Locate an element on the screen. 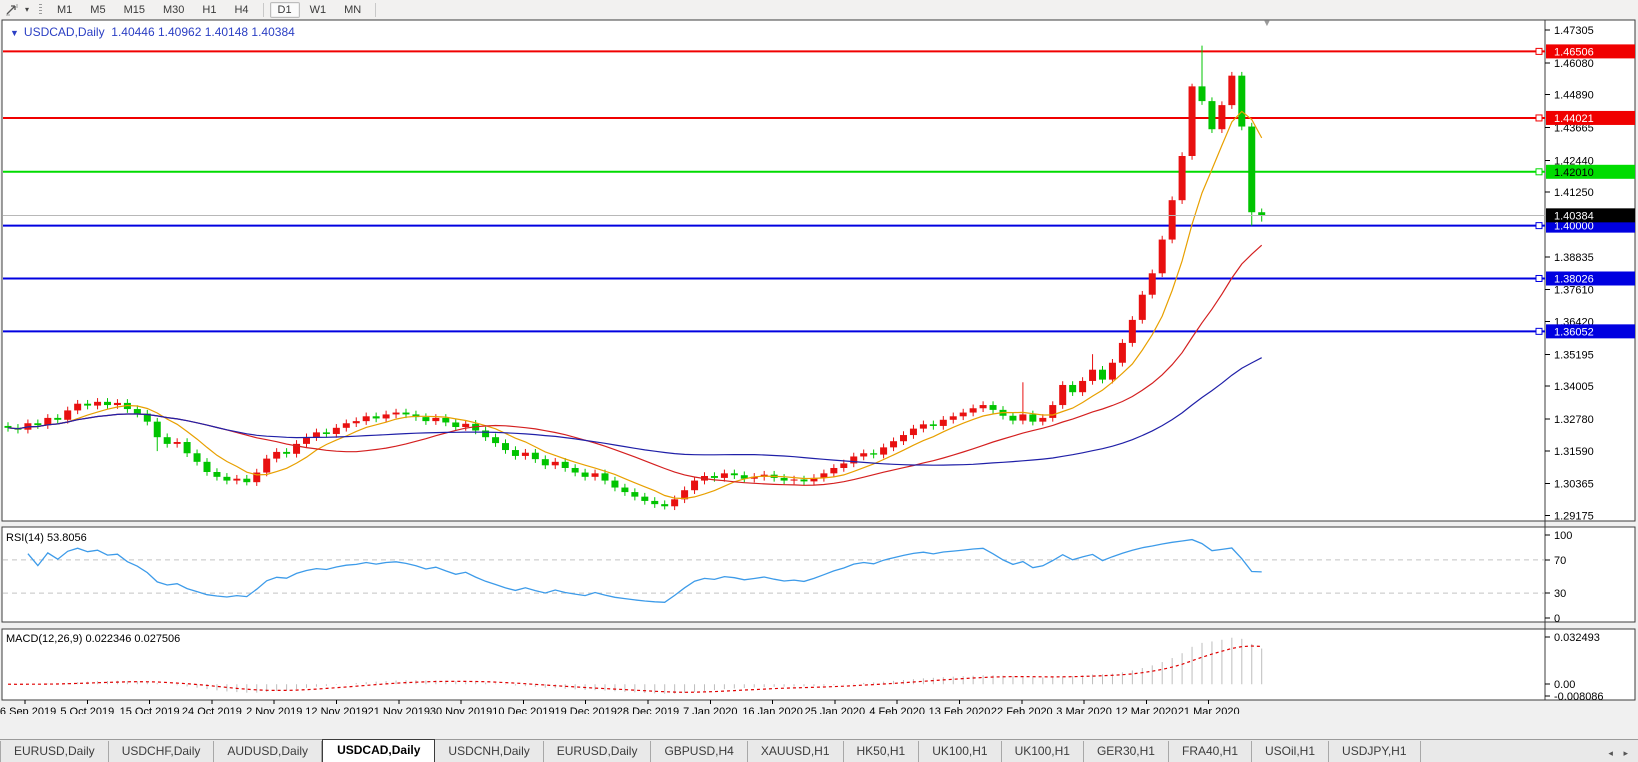 The image size is (1638, 762). date-tick-label: 25 Jan 2020 is located at coordinates (835, 710).